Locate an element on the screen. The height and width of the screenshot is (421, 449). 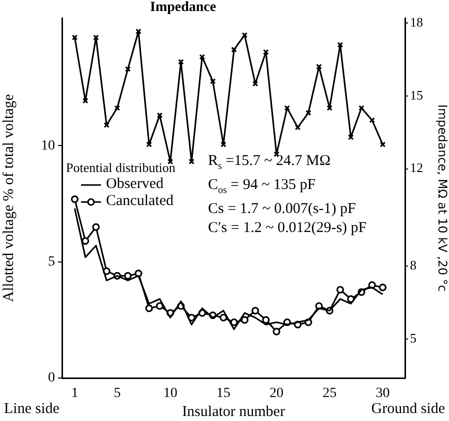
x-tick-label: 30 is located at coordinates (383, 394).